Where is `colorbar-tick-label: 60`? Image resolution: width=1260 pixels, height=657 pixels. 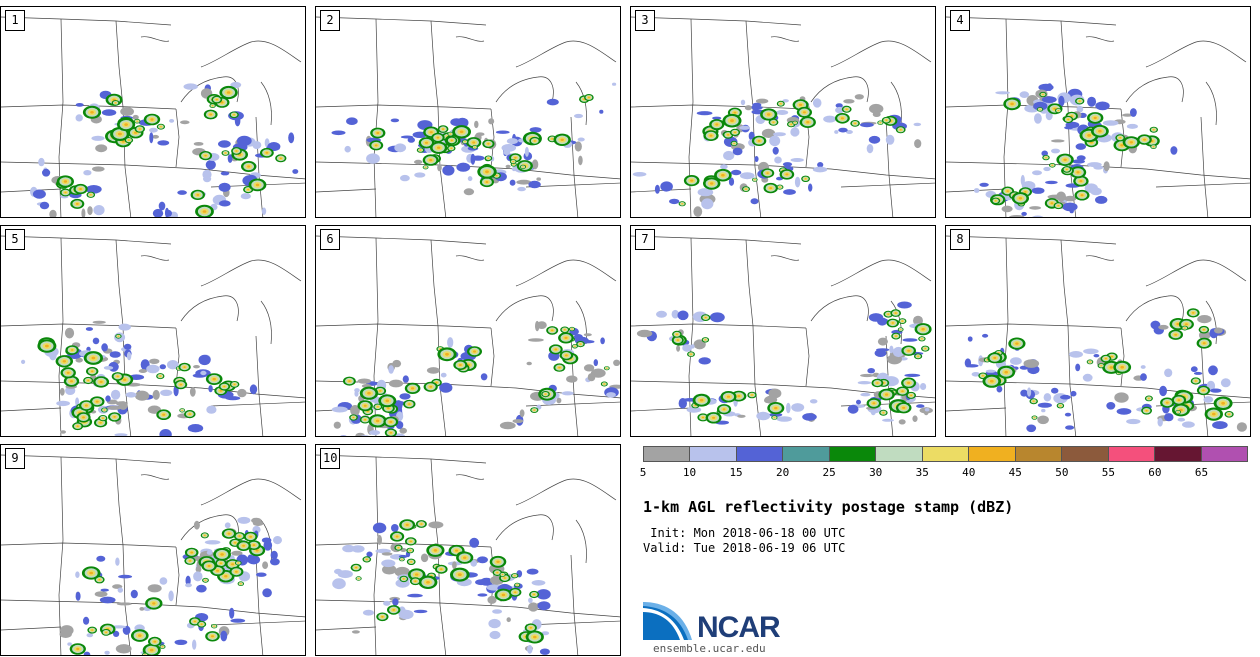
colorbar-tick-label: 60 is located at coordinates (1155, 472).